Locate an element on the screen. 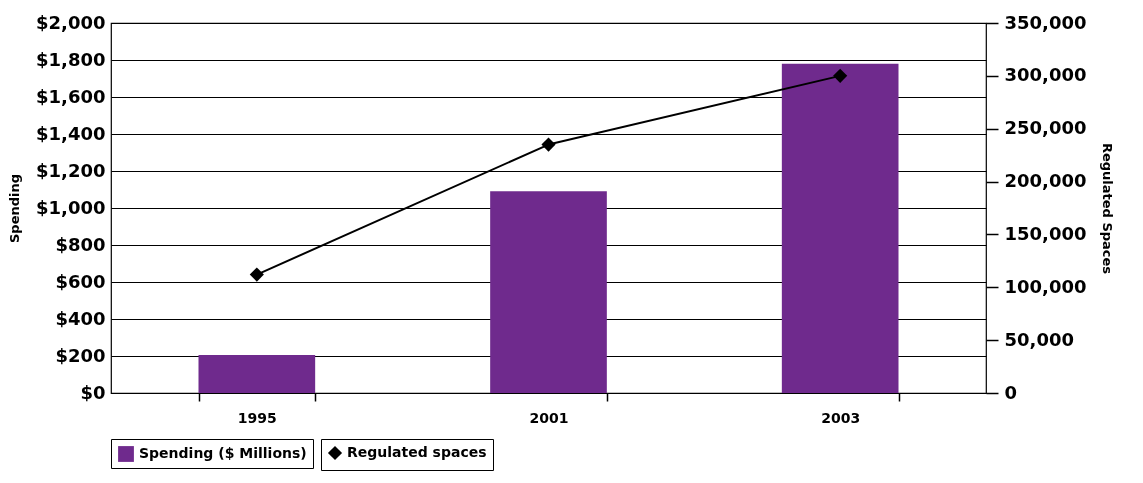 This screenshot has height=483, width=1143. y2-tick-label: 0 is located at coordinates (1011, 392).